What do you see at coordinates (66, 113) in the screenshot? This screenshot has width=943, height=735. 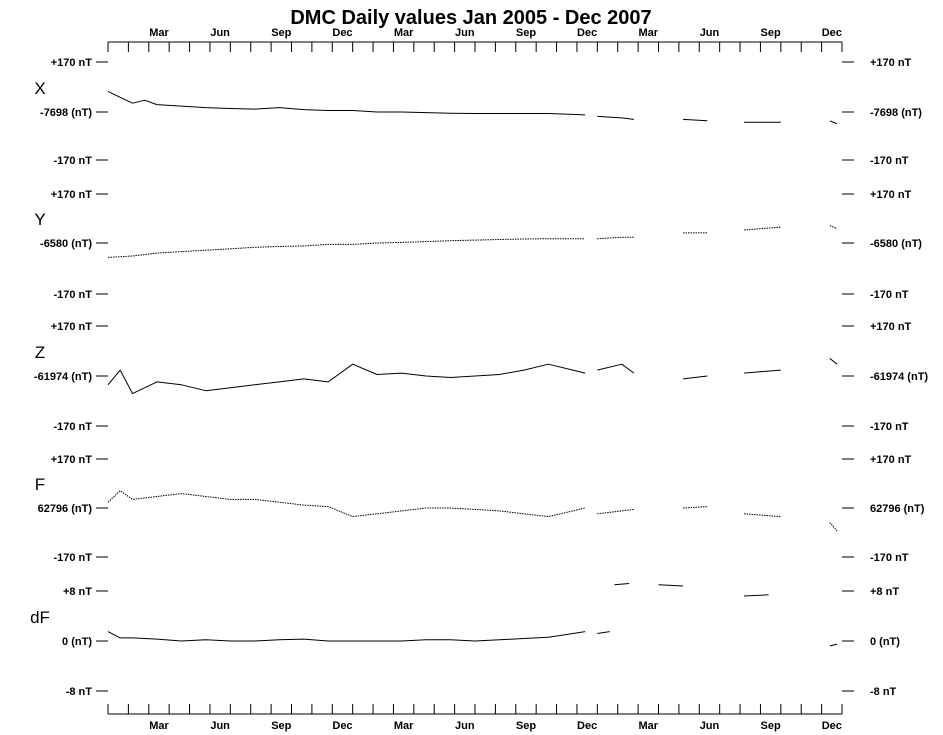 I see `left-mid-label: -7698 (nT)` at bounding box center [66, 113].